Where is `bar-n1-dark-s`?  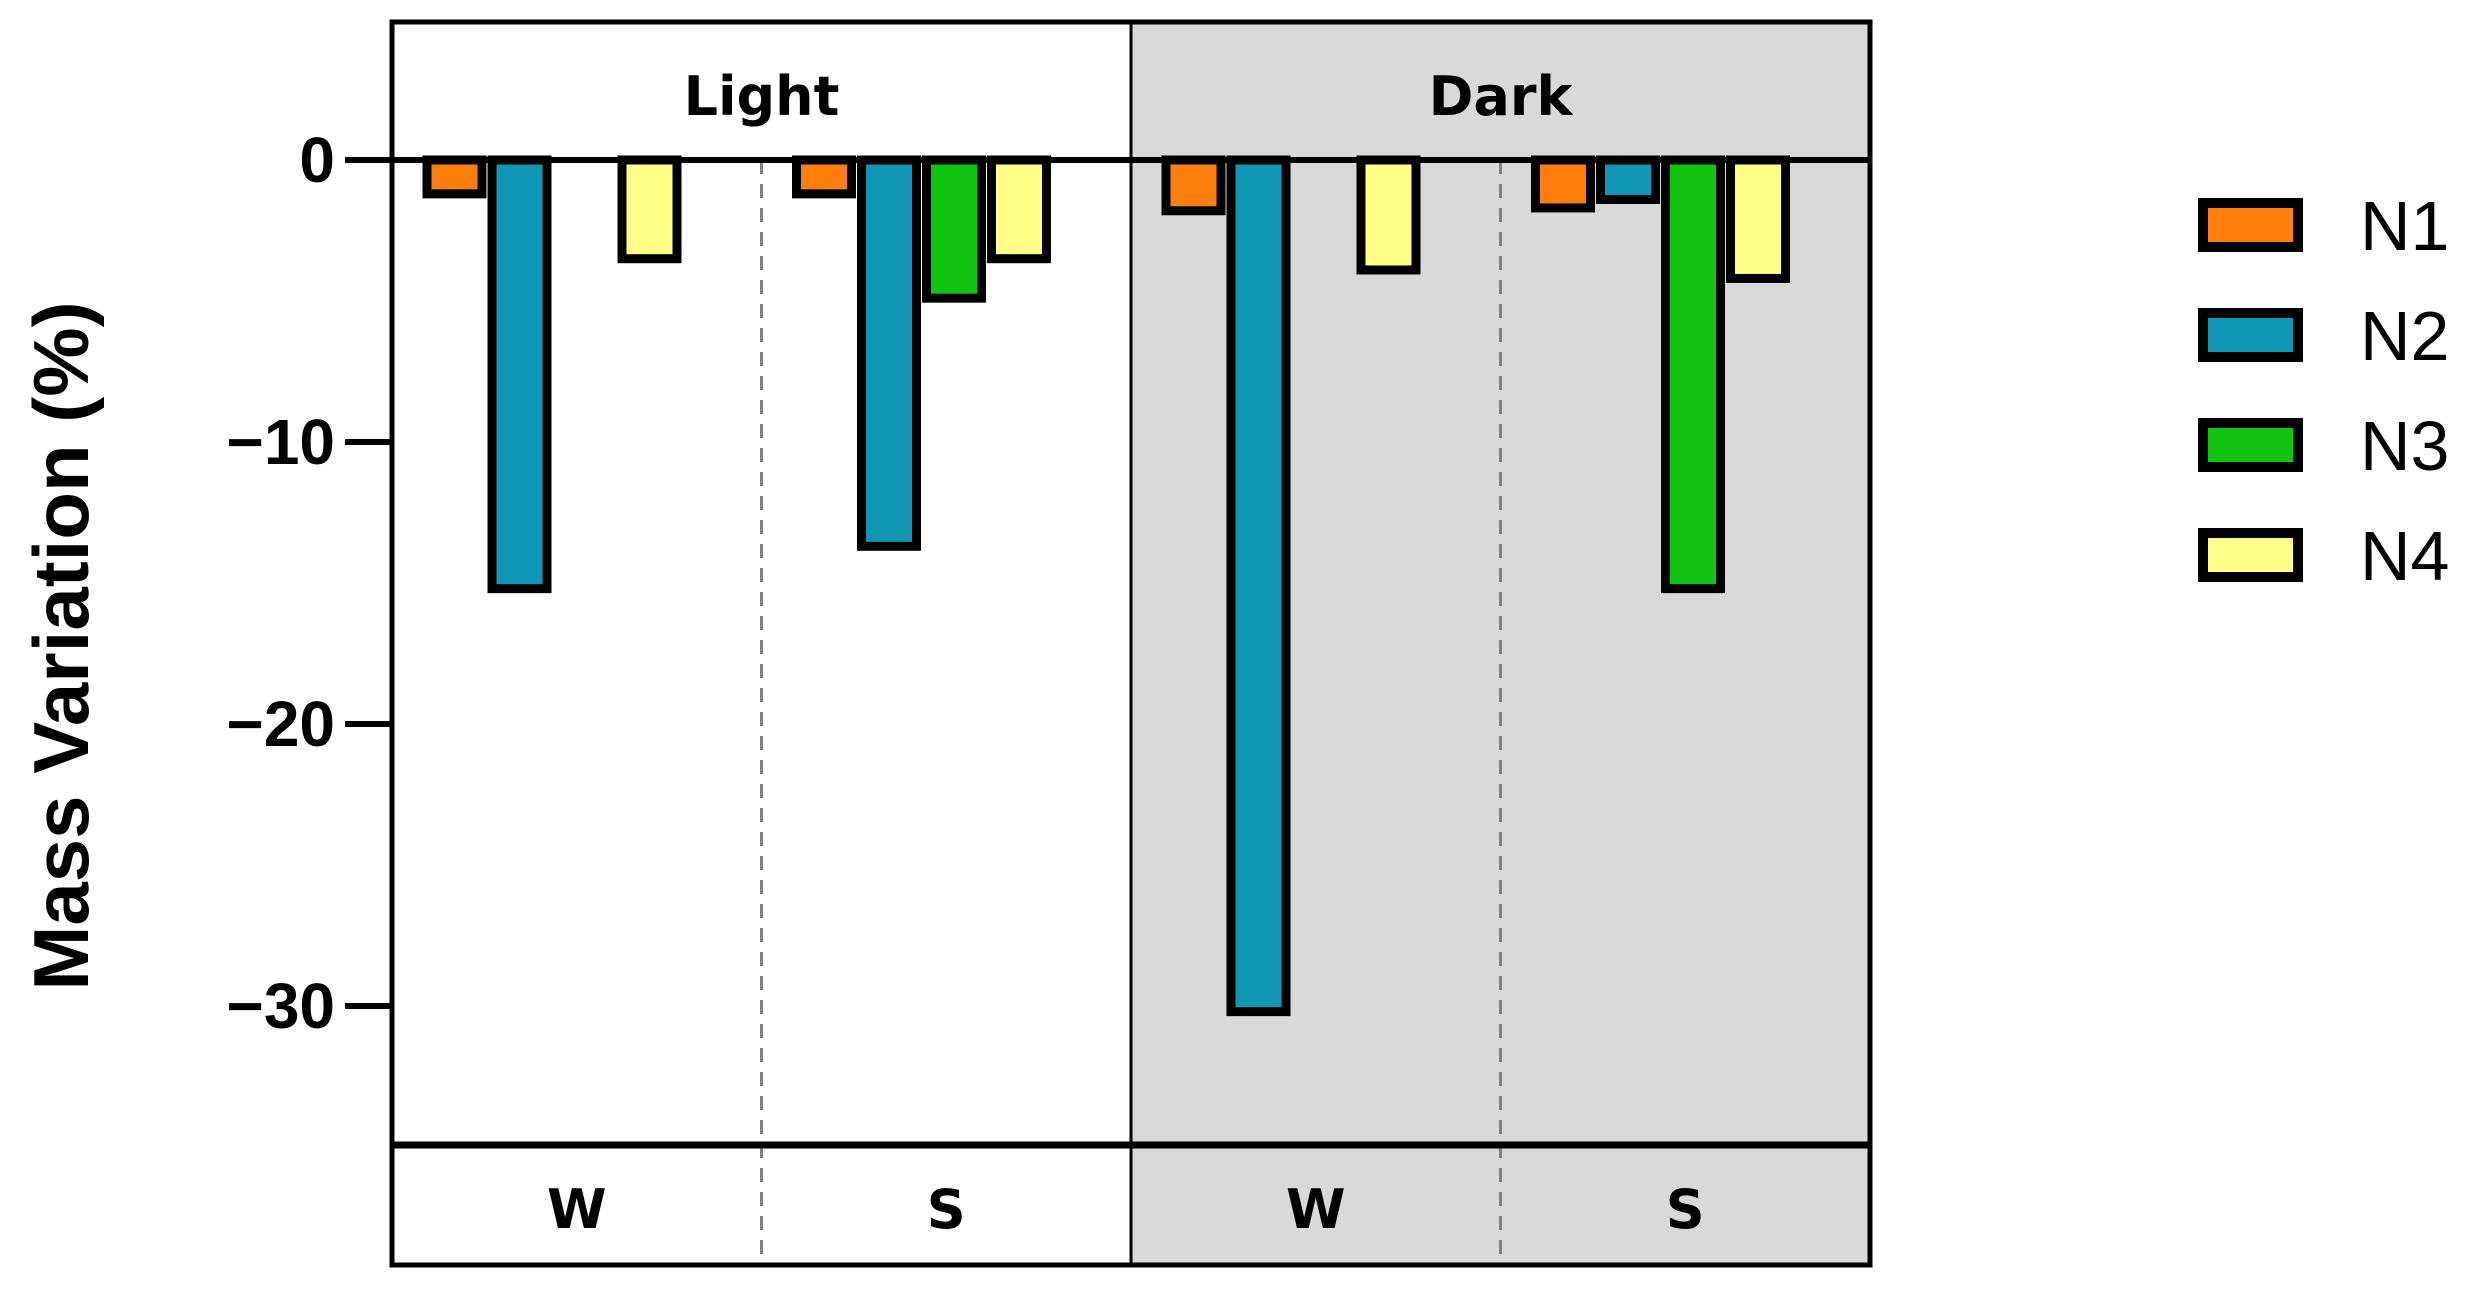 bar-n1-dark-s is located at coordinates (1563, 184).